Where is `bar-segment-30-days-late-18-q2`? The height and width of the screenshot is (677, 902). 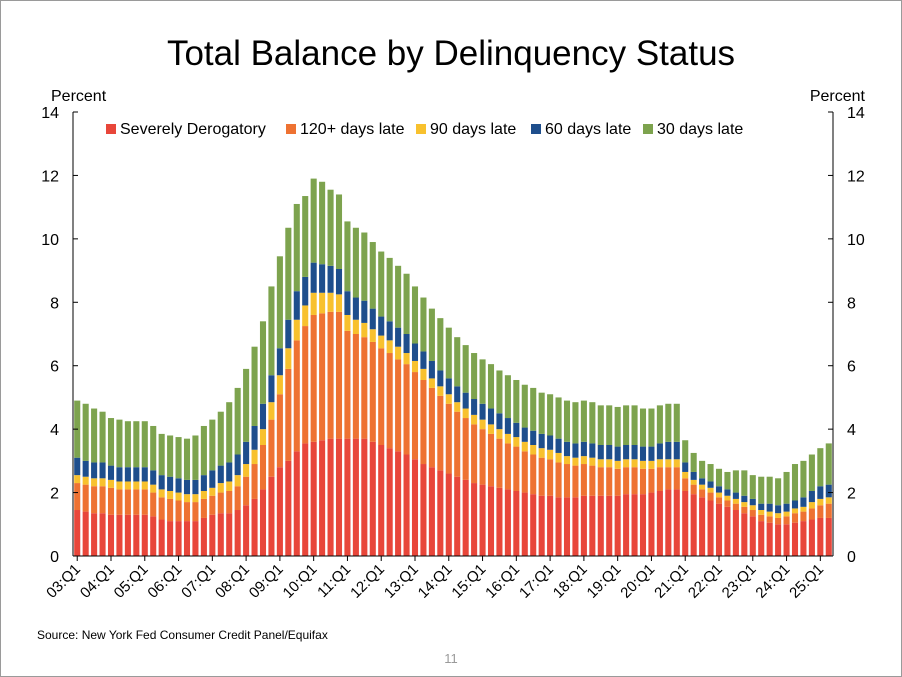 bar-segment-30-days-late-18-q2 is located at coordinates (592, 423).